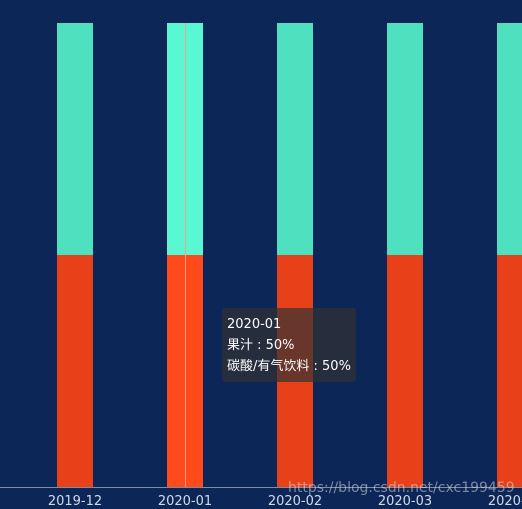  What do you see at coordinates (505, 501) in the screenshot?
I see `x-tick-label-2020-04: 2020-04` at bounding box center [505, 501].